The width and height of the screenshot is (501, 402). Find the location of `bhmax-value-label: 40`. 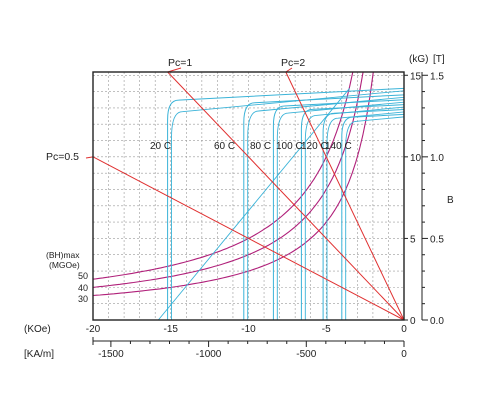

bhmax-value-label: 40 is located at coordinates (83, 288).